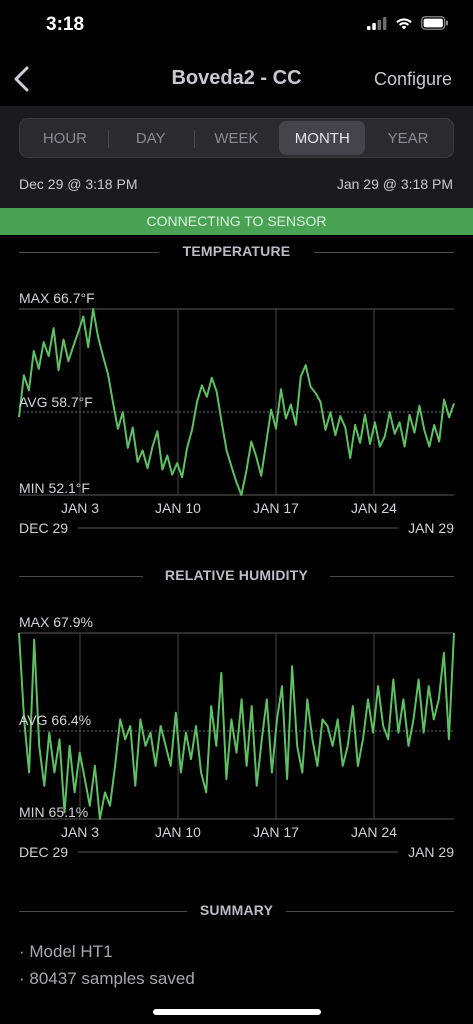 Image resolution: width=473 pixels, height=1024 pixels. Describe the element at coordinates (107, 978) in the screenshot. I see `summary-item-samples: · 80437 samples saved` at that location.